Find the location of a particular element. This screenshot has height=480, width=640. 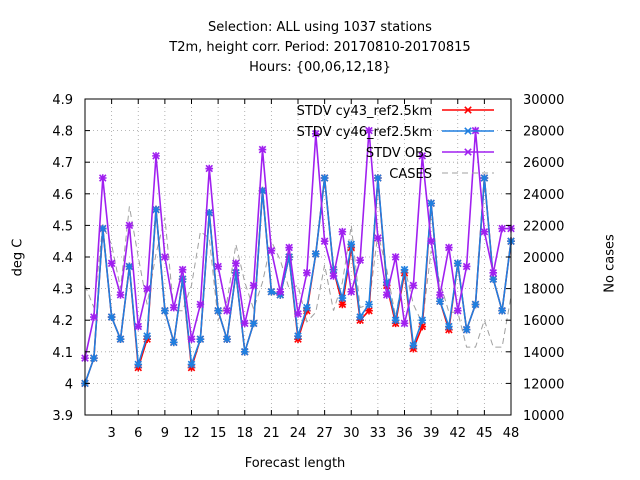

legend-label: STDV cy46_ref2.5km is located at coordinates (364, 132).